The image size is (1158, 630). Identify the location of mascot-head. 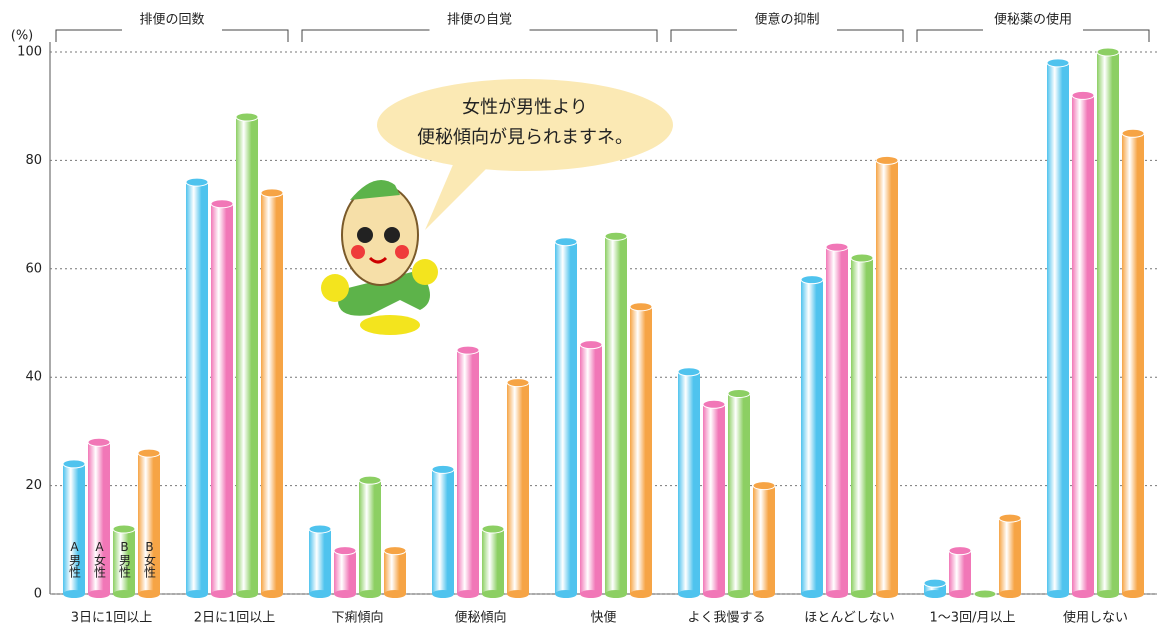
(380, 235).